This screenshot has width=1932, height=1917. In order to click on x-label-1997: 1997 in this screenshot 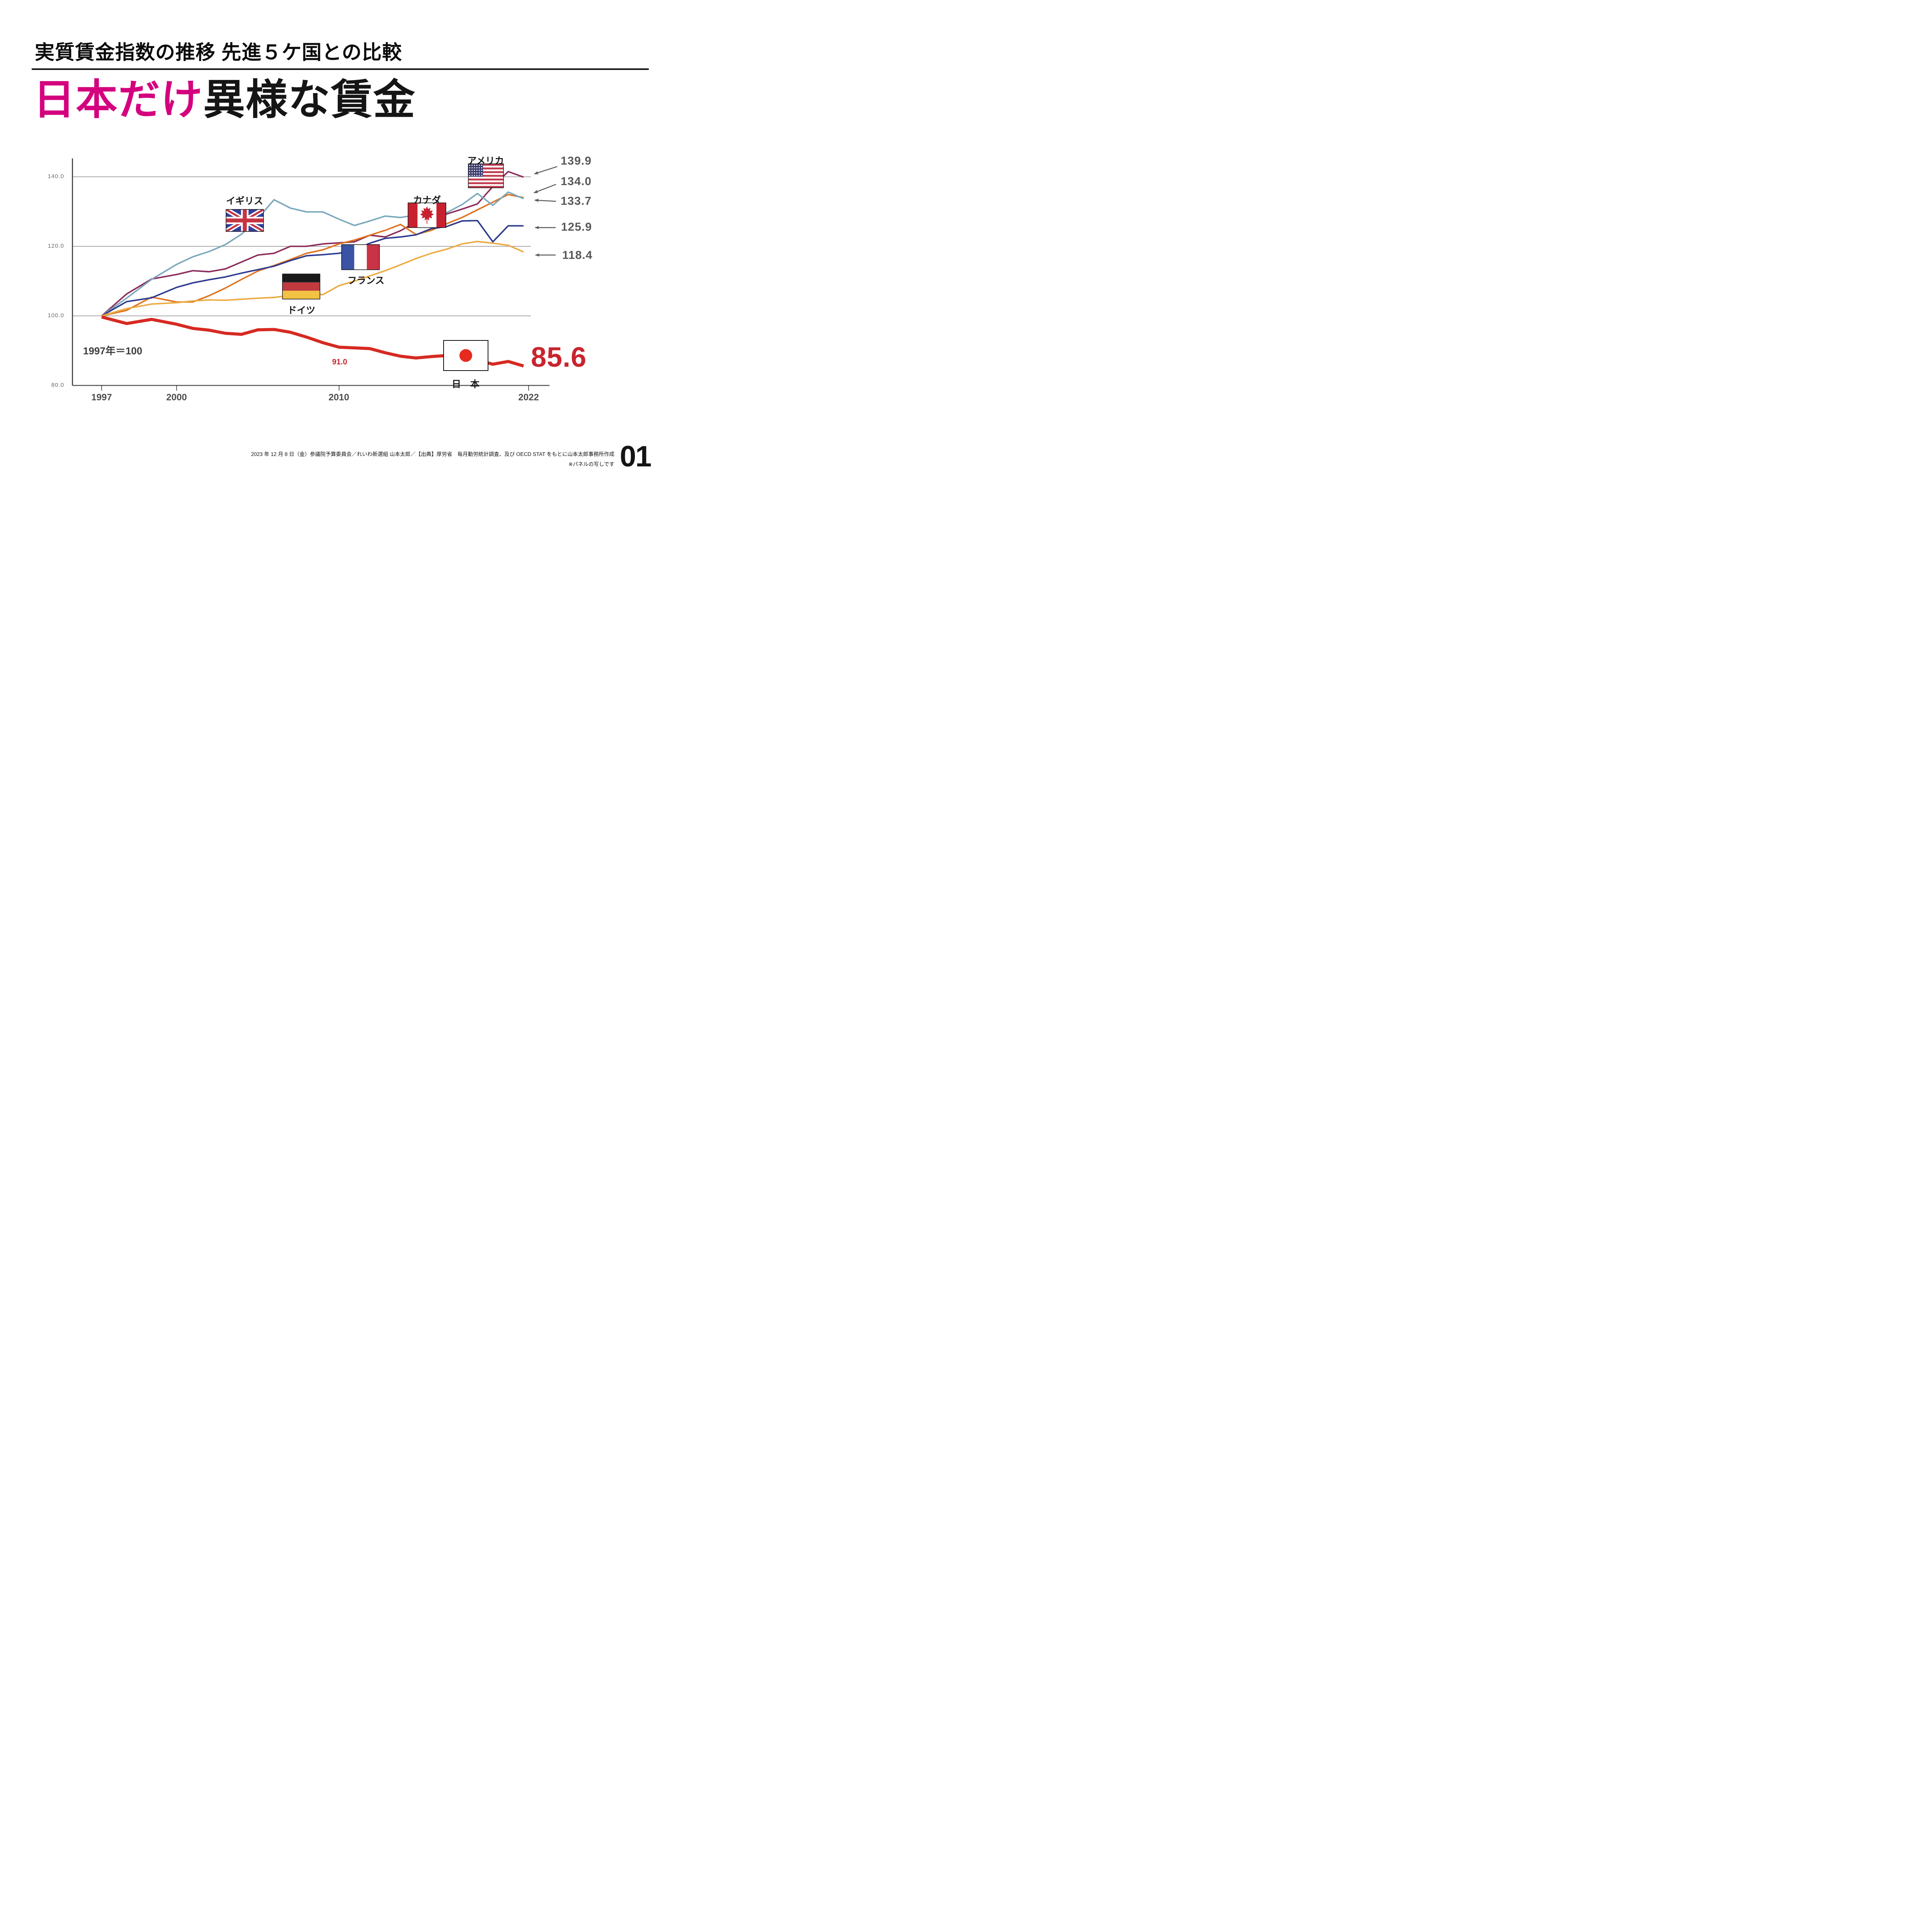, I will do `click(102, 398)`.